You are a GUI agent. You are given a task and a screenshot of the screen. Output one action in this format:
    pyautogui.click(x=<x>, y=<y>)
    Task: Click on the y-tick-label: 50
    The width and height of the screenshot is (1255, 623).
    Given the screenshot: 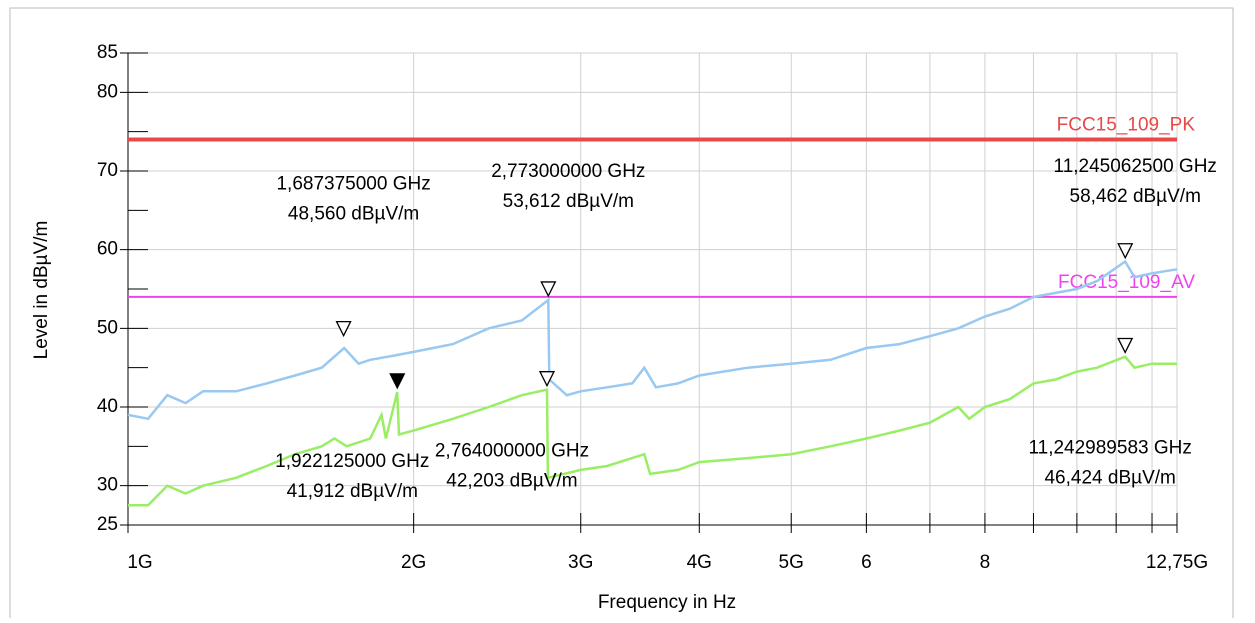 What is the action you would take?
    pyautogui.click(x=107, y=327)
    